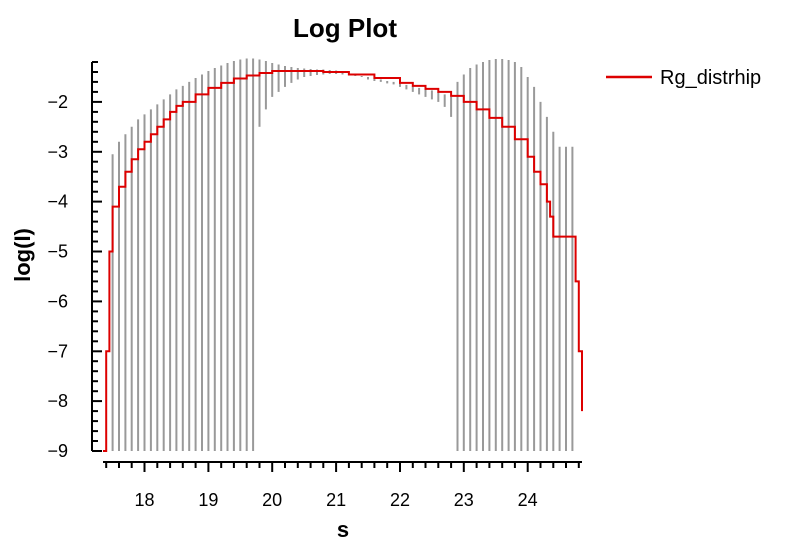 Image resolution: width=802 pixels, height=554 pixels. What do you see at coordinates (57, 102) in the screenshot?
I see `y-tick-label: −2` at bounding box center [57, 102].